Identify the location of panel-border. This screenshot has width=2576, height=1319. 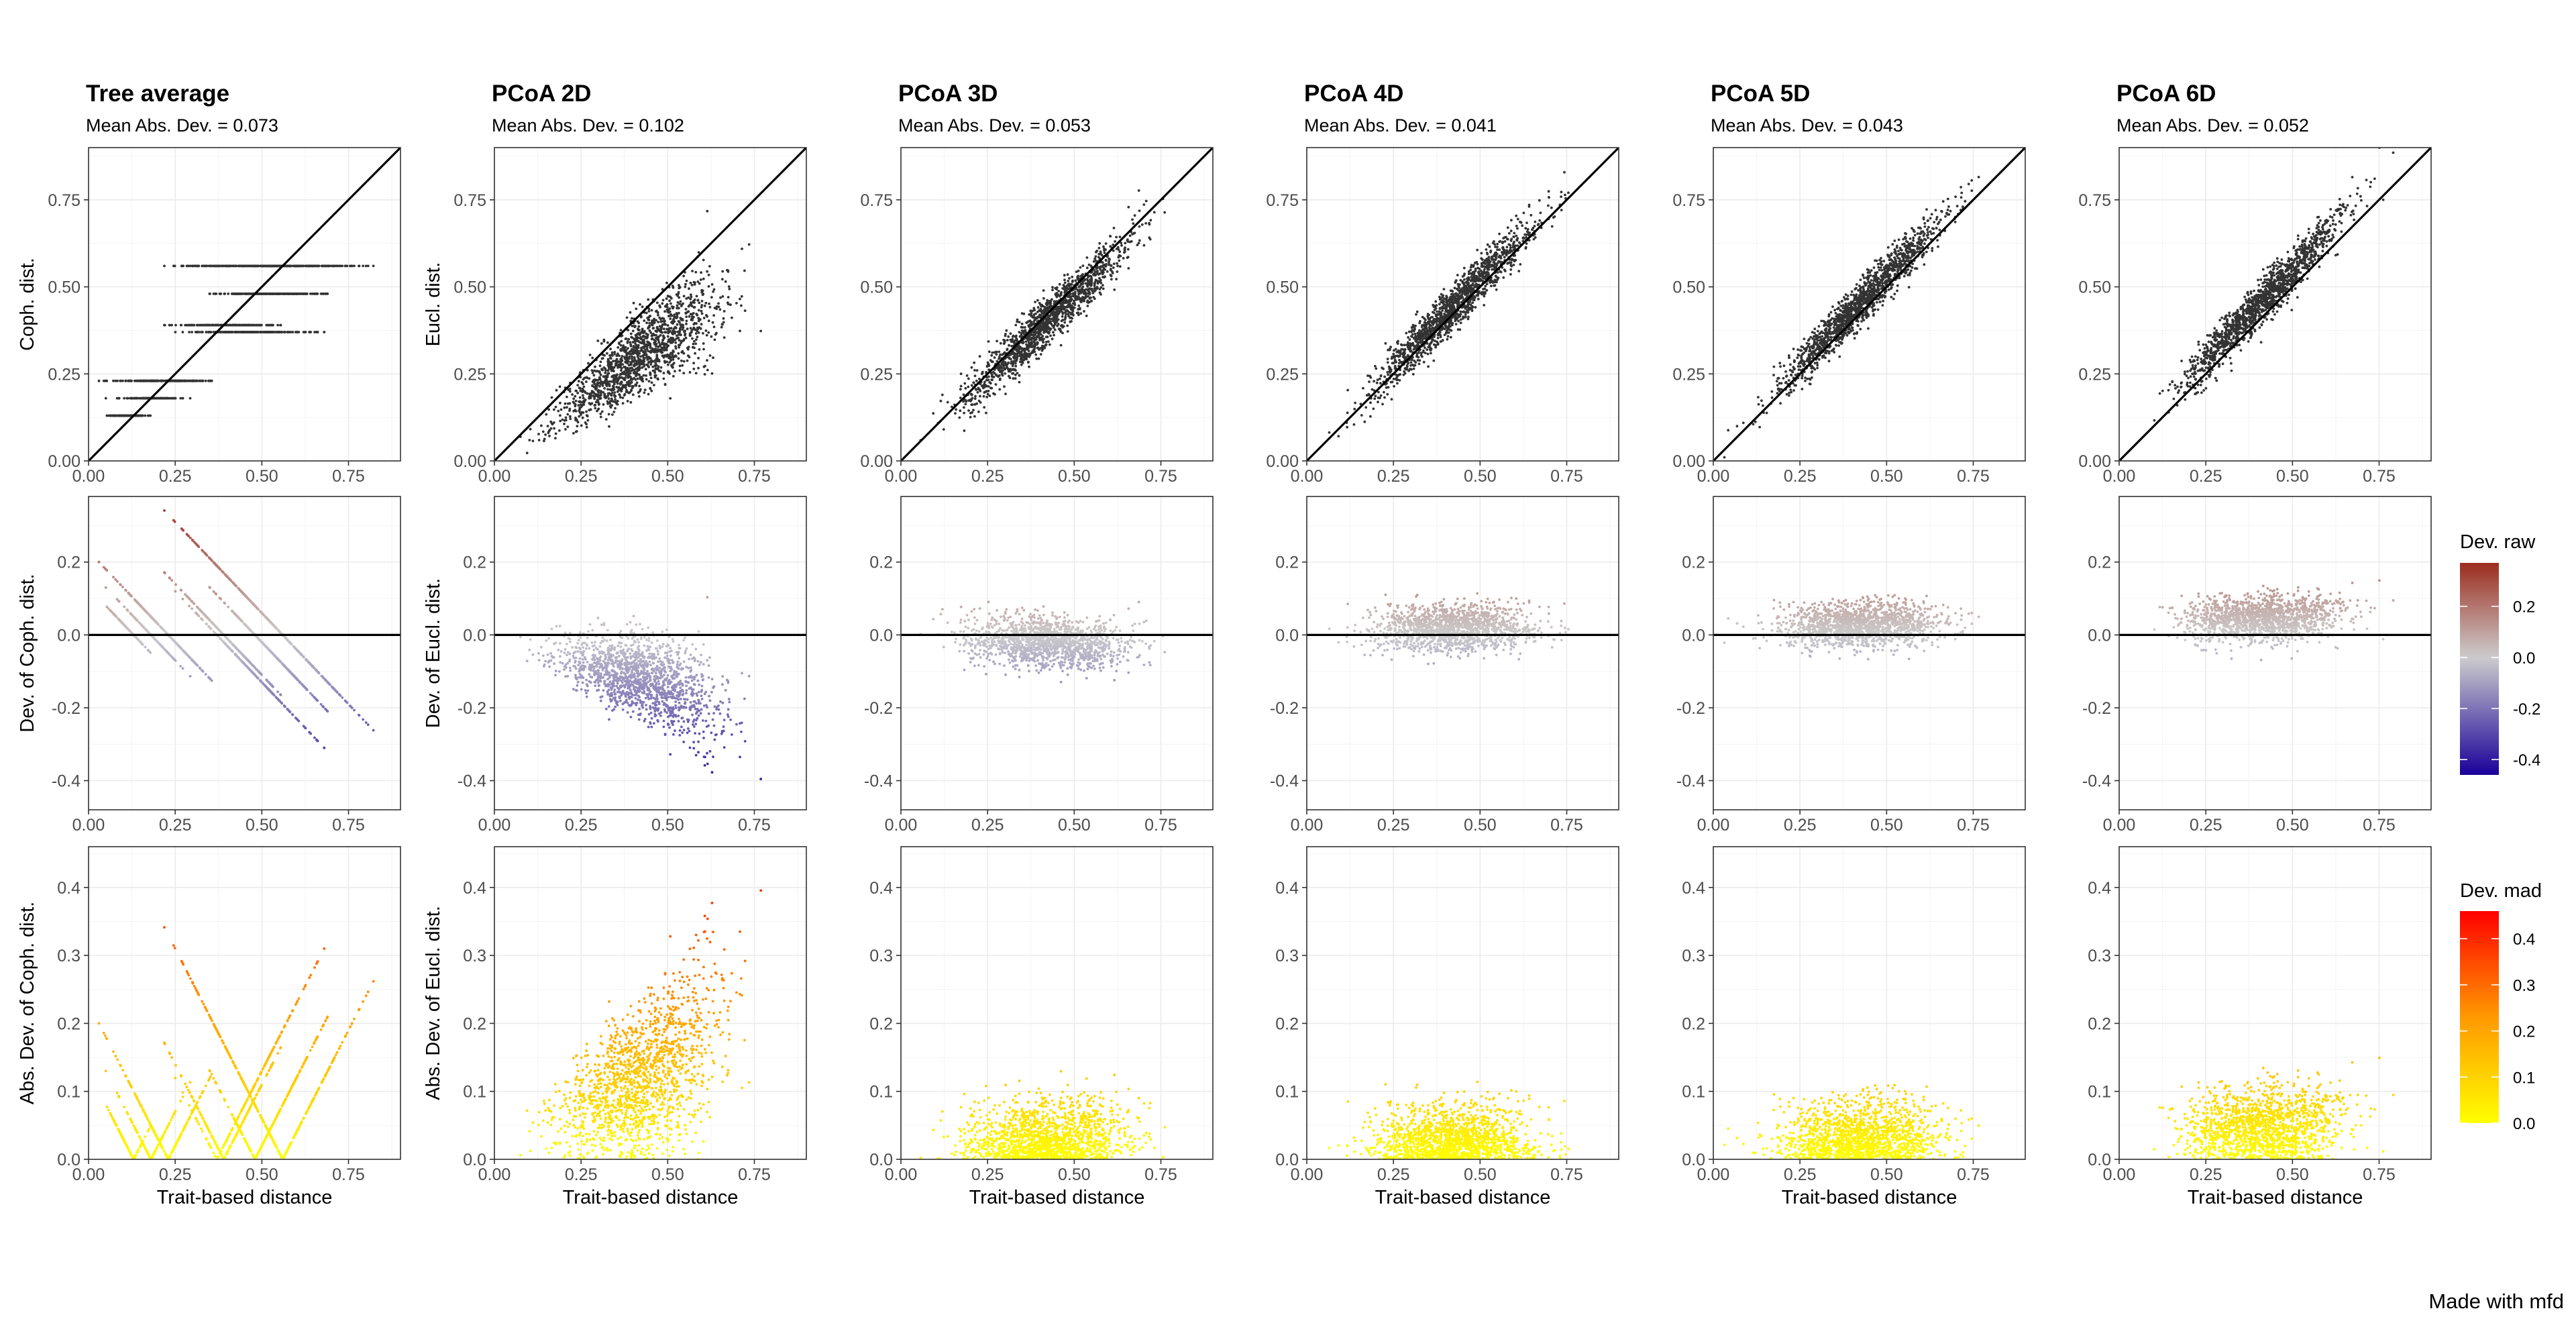
(244, 653).